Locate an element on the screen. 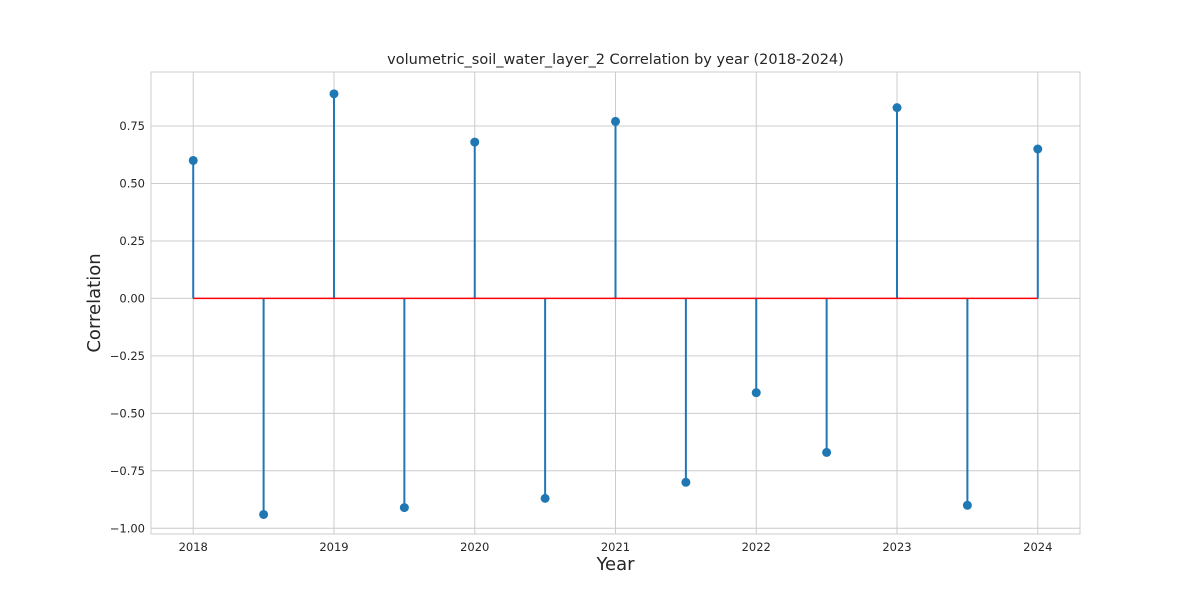  x-tick-label: 2021 is located at coordinates (615, 547).